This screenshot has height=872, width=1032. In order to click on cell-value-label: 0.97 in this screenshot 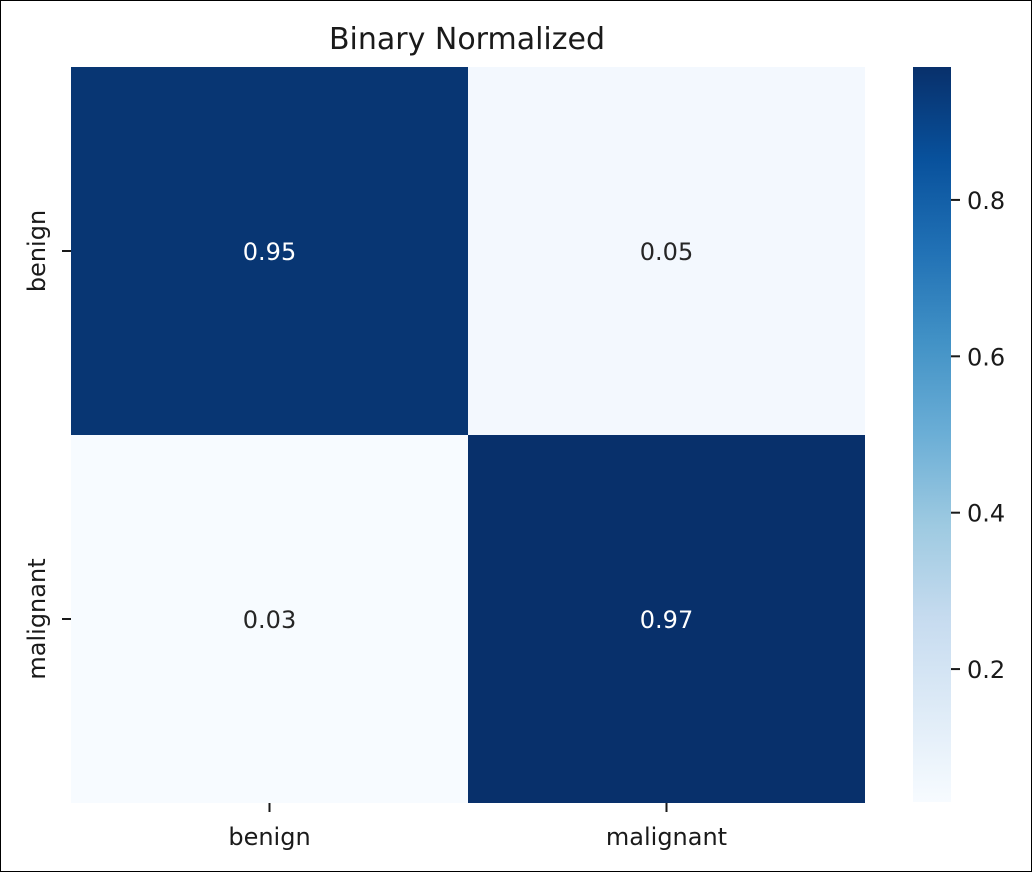, I will do `click(666, 620)`.